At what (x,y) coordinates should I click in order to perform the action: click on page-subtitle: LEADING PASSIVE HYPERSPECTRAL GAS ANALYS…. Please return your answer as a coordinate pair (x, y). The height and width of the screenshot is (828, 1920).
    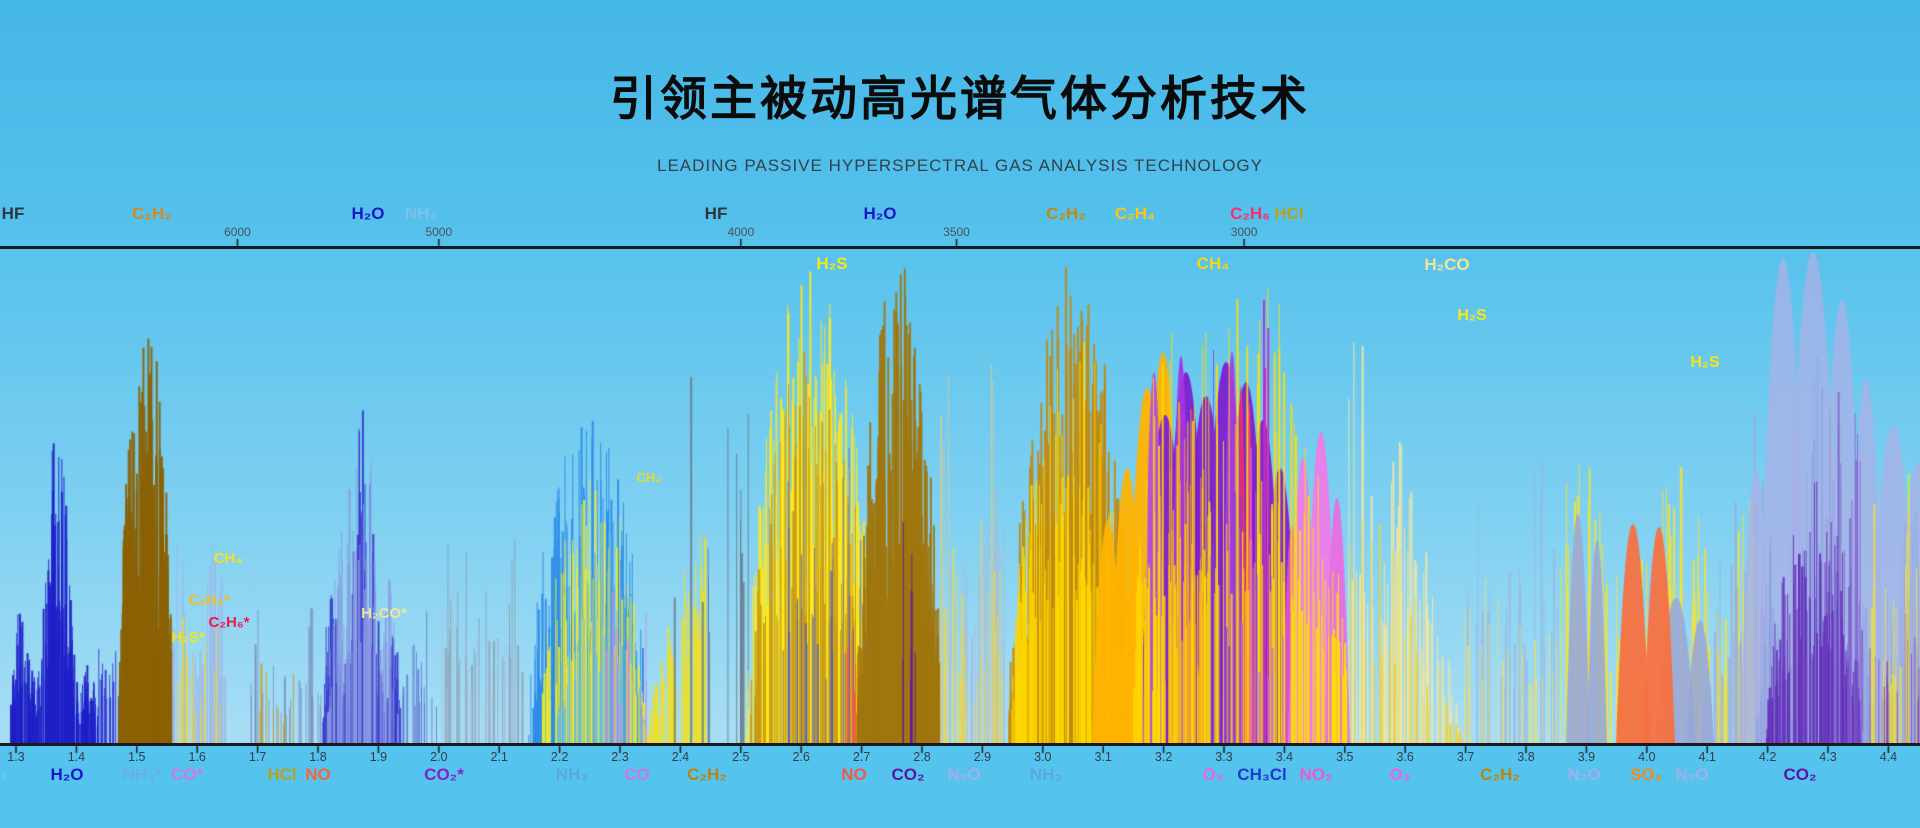
    Looking at the image, I should click on (960, 165).